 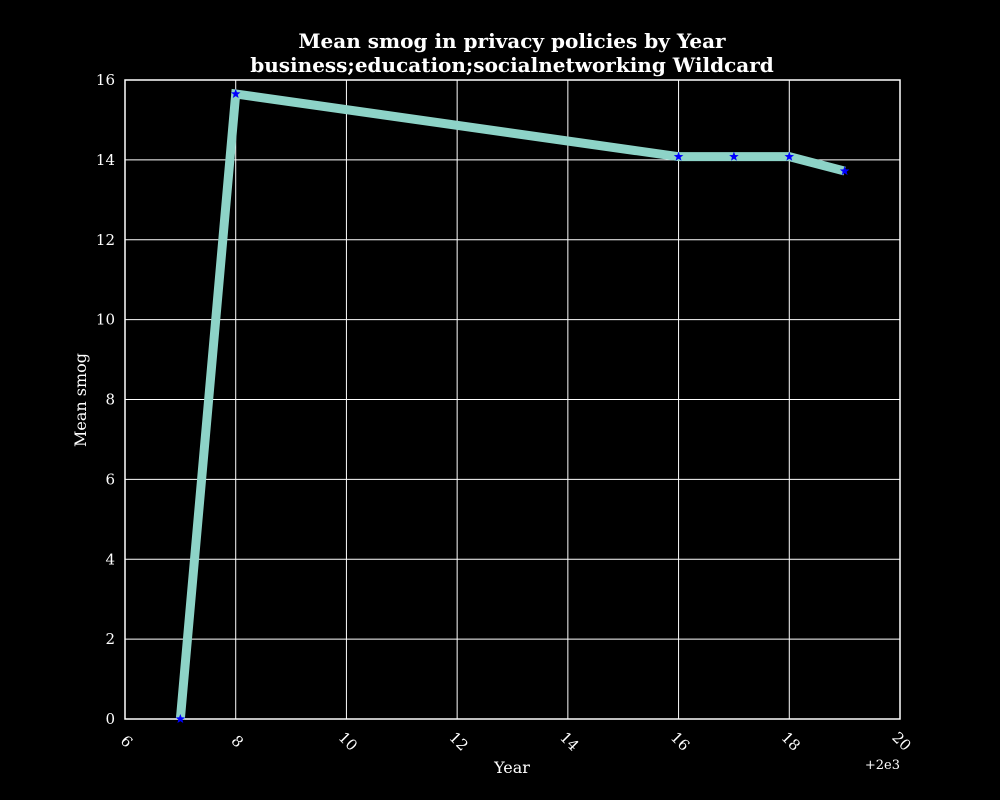 I want to click on x-tick-label: 6, so click(x=126, y=741).